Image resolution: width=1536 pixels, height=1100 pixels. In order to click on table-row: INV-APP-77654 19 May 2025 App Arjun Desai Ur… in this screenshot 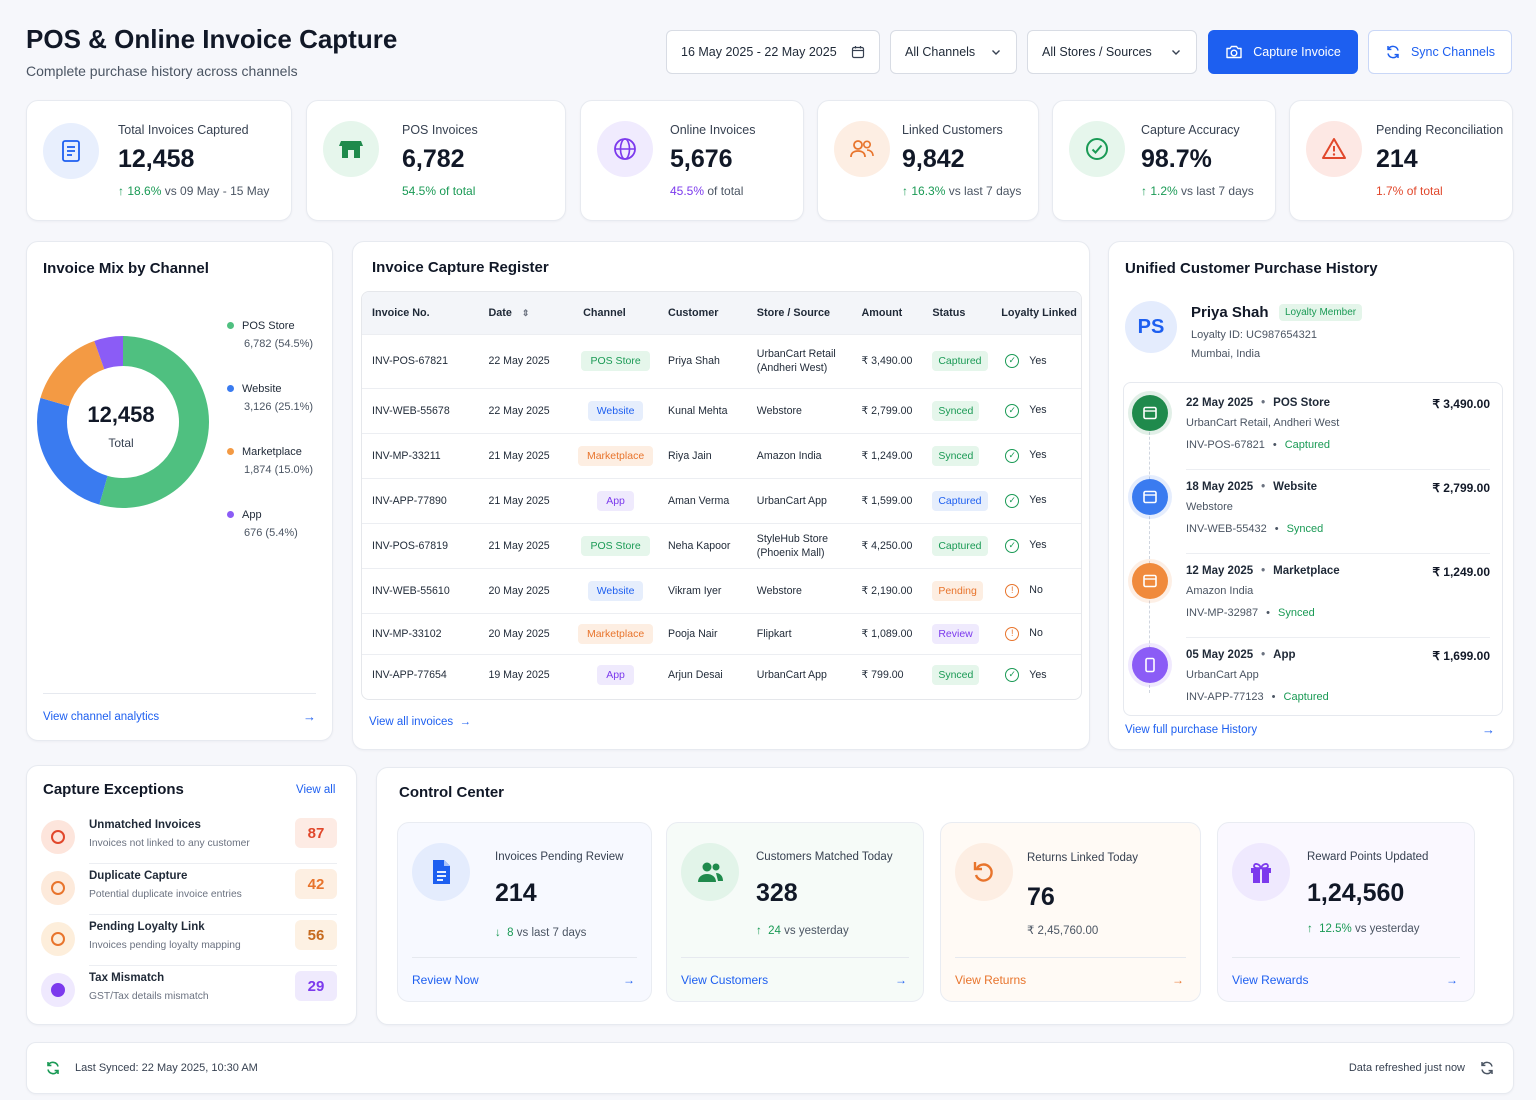, I will do `click(721, 674)`.